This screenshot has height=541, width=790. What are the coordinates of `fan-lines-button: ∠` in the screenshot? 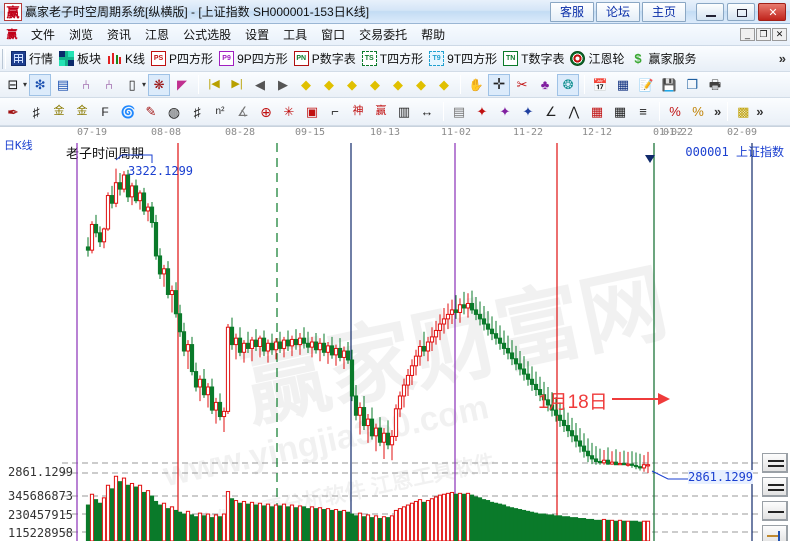 It's located at (551, 112).